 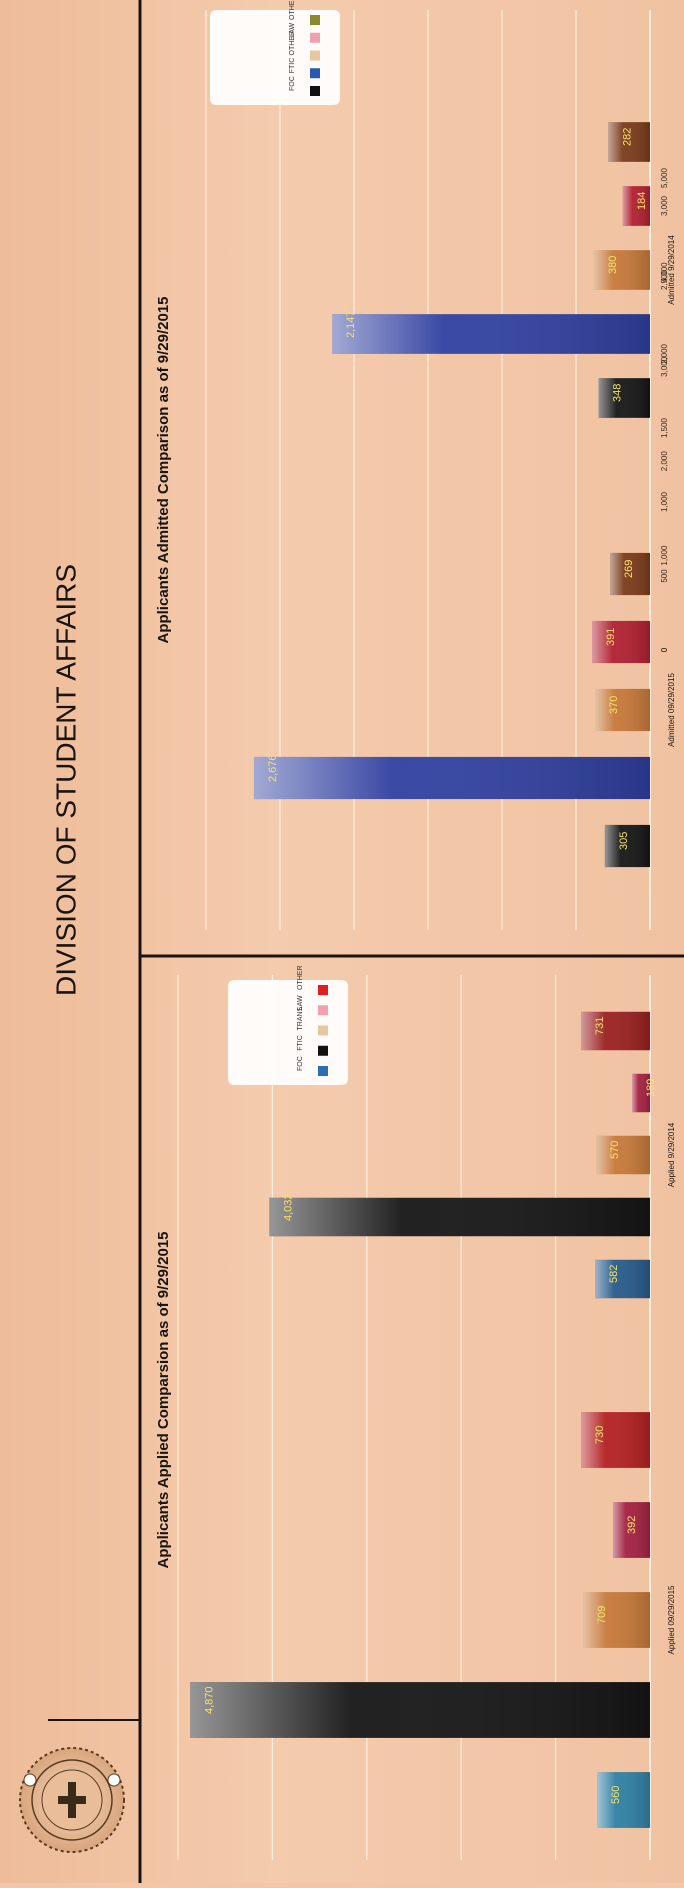 I want to click on bar-value-label: 731, so click(x=600, y=1026).